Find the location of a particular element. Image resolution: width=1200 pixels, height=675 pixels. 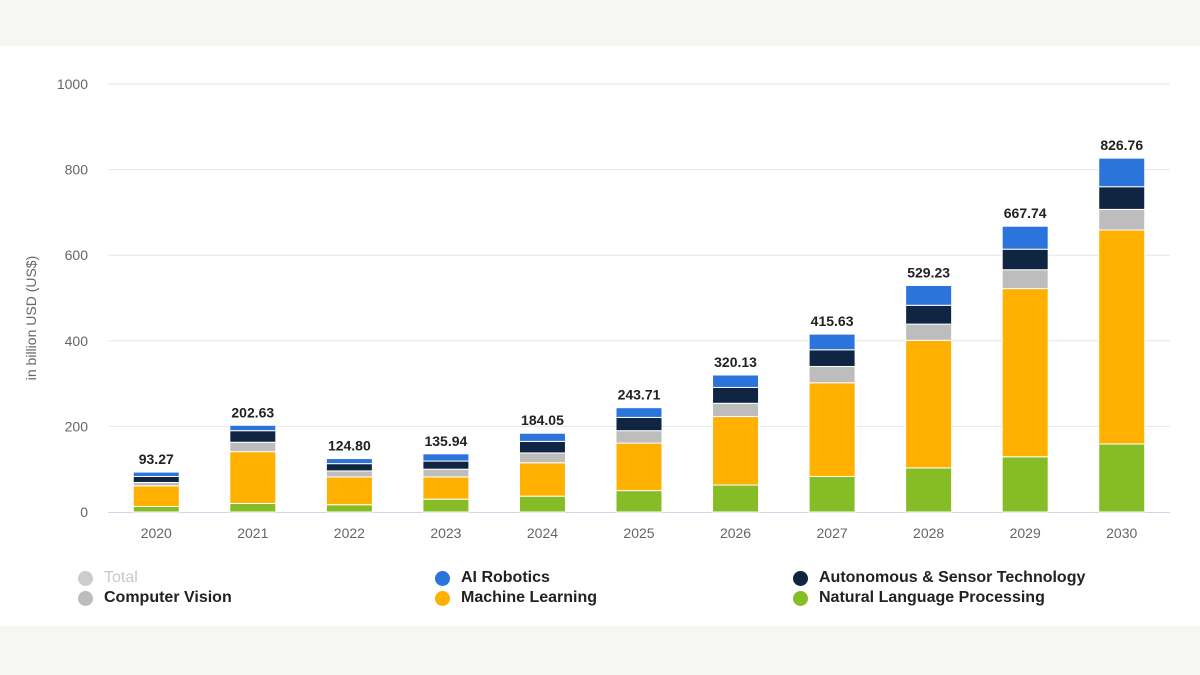

bar-total-label: 124.80 is located at coordinates (349, 446).